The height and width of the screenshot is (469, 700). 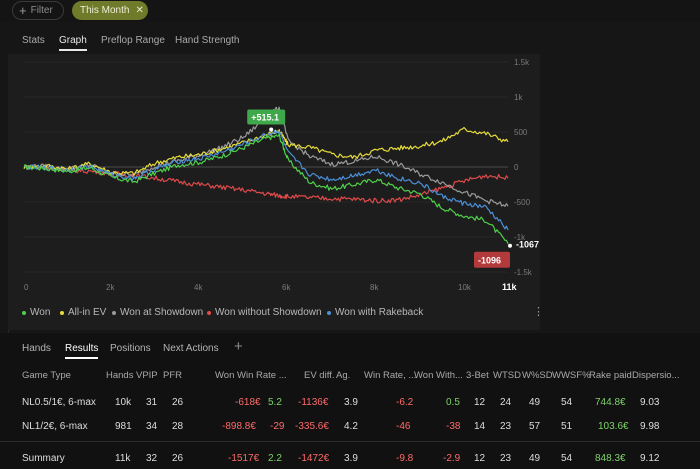 What do you see at coordinates (41, 10) in the screenshot?
I see `add-filter-label: Filter` at bounding box center [41, 10].